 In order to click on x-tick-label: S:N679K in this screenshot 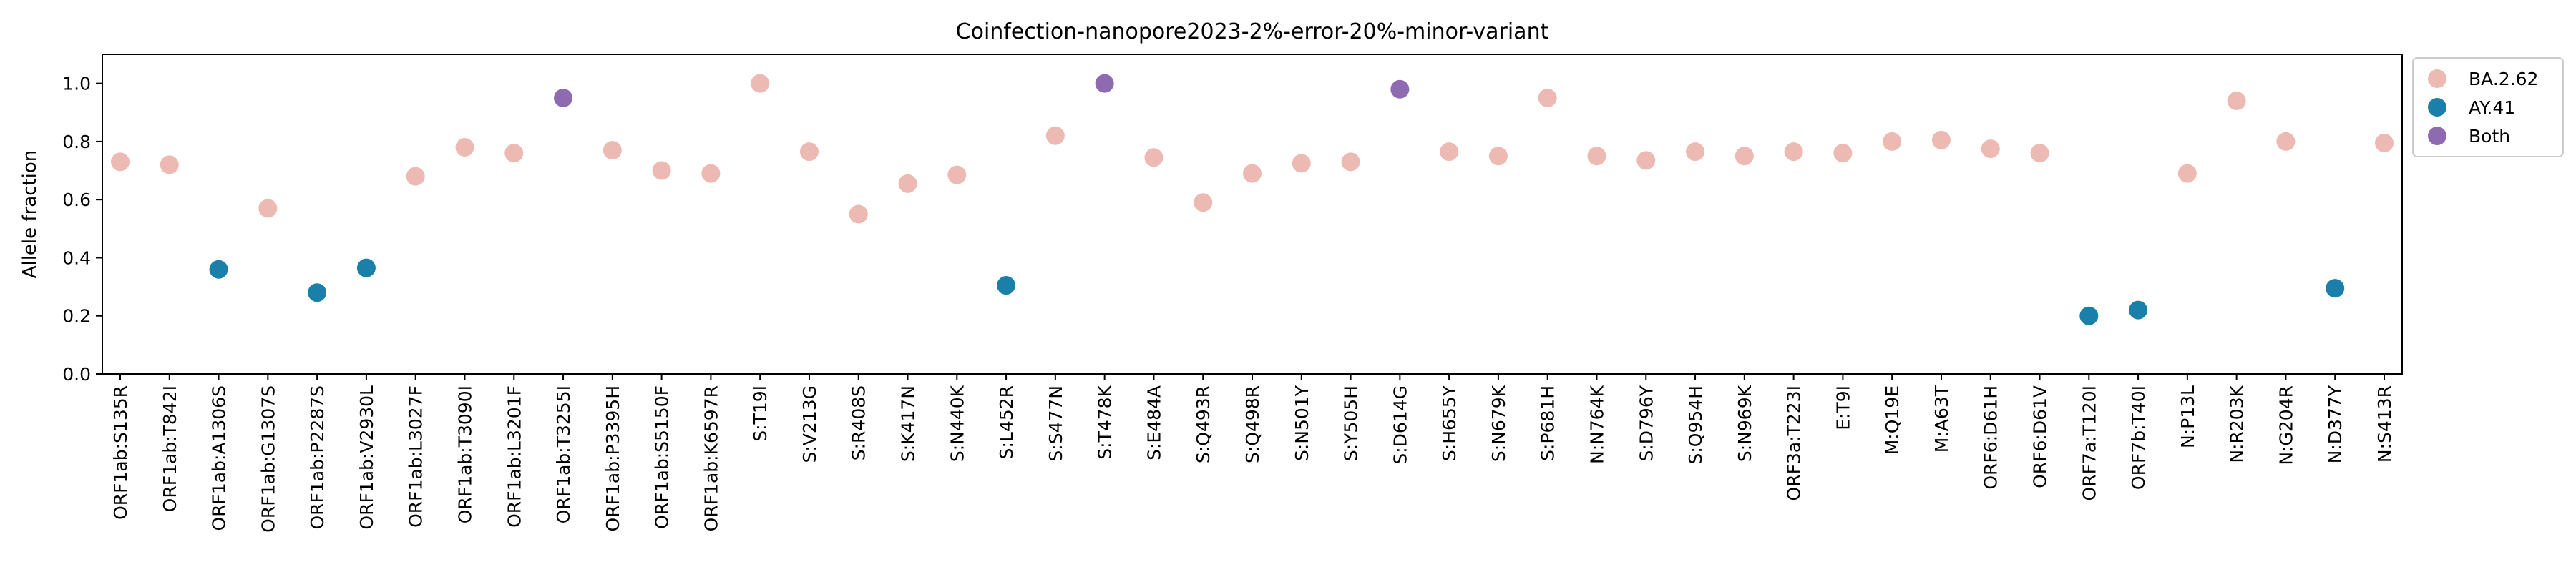, I will do `click(1498, 423)`.